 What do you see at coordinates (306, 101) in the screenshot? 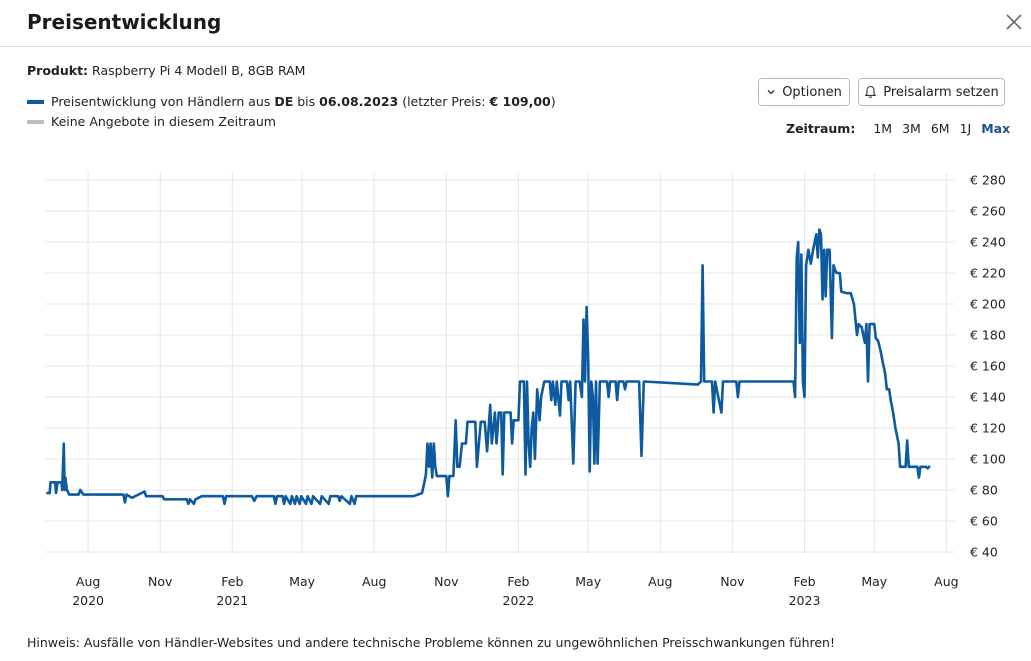
I see `legend-until: bis` at bounding box center [306, 101].